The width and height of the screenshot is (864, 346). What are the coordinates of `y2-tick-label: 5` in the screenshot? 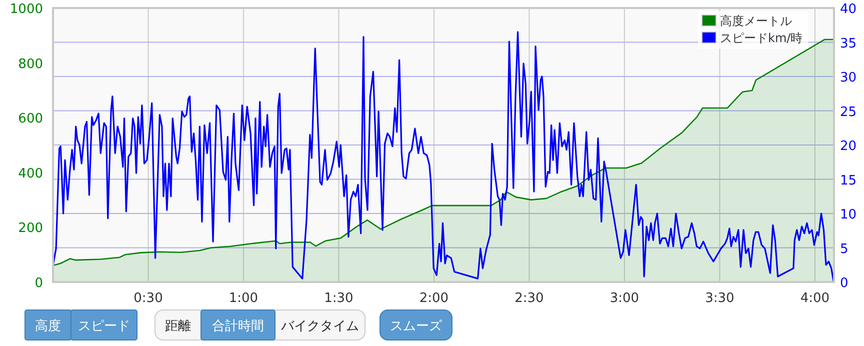 It's located at (844, 249).